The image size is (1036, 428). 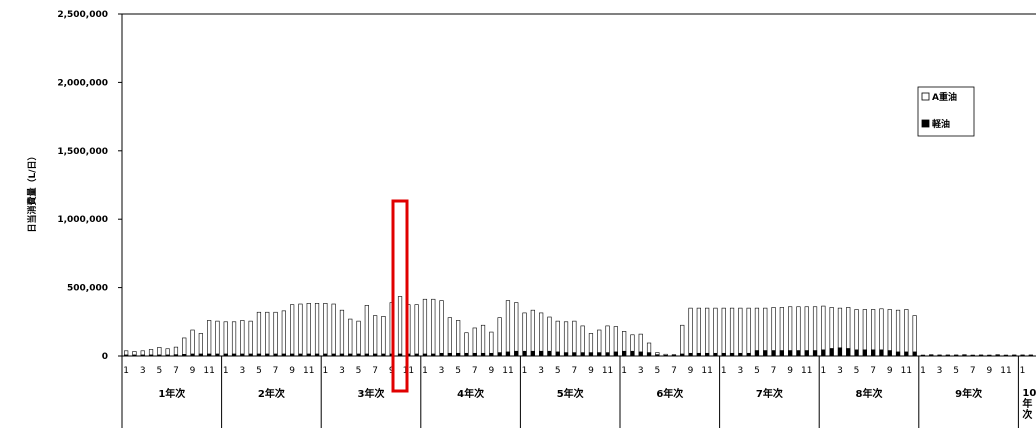 I want to click on year-group-label: 6年次, so click(x=669, y=393).